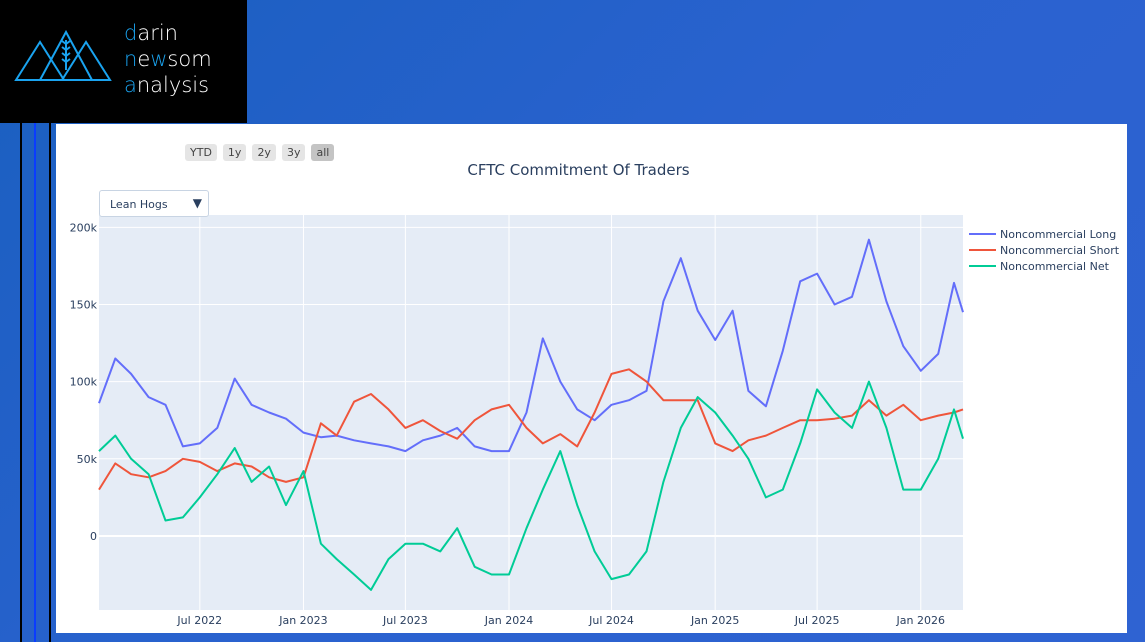 The image size is (1145, 642). What do you see at coordinates (508, 620) in the screenshot?
I see `x-tick-label: Jan 2024` at bounding box center [508, 620].